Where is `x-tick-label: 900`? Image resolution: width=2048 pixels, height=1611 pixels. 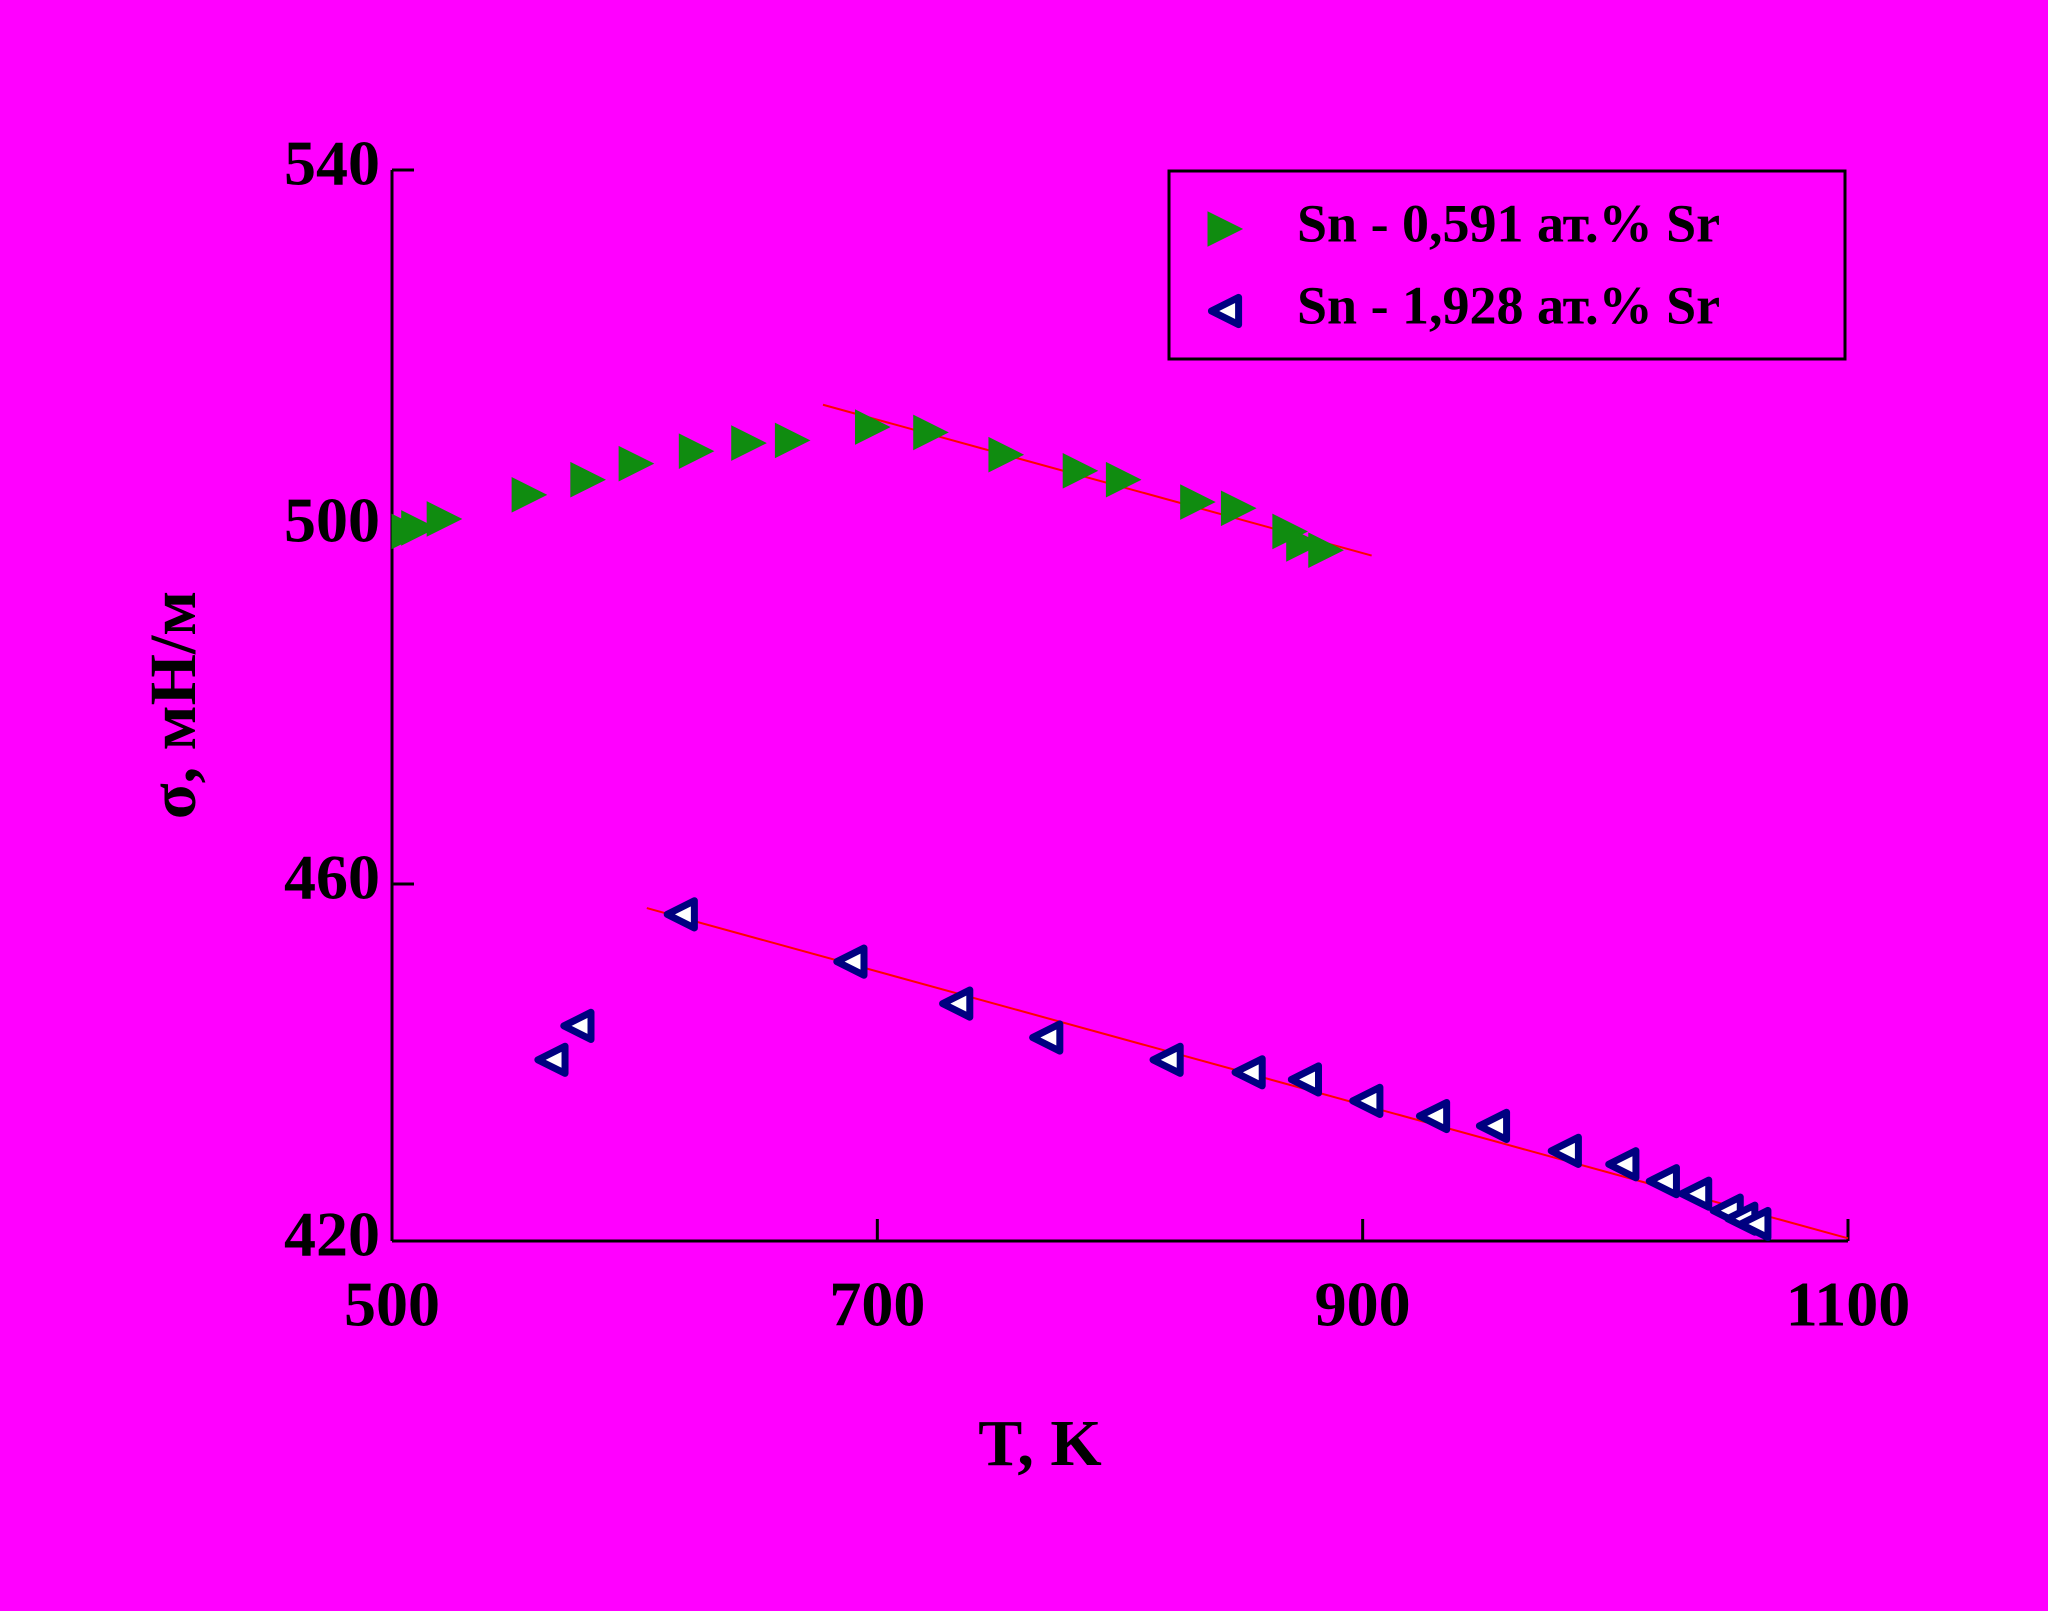 x-tick-label: 900 is located at coordinates (1363, 1304).